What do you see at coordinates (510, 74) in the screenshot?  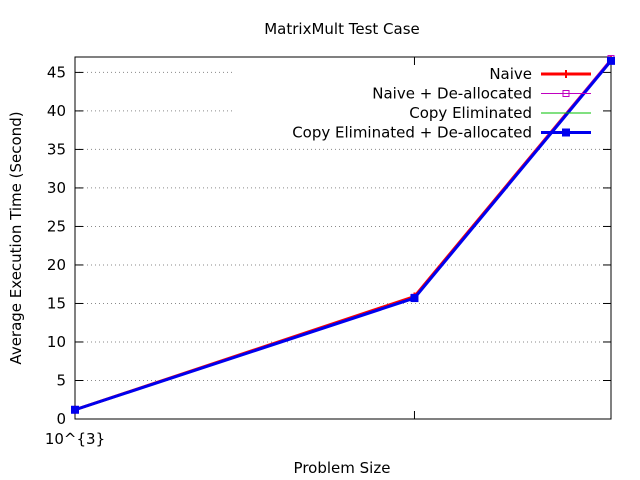 I see `legend-label: Naive` at bounding box center [510, 74].